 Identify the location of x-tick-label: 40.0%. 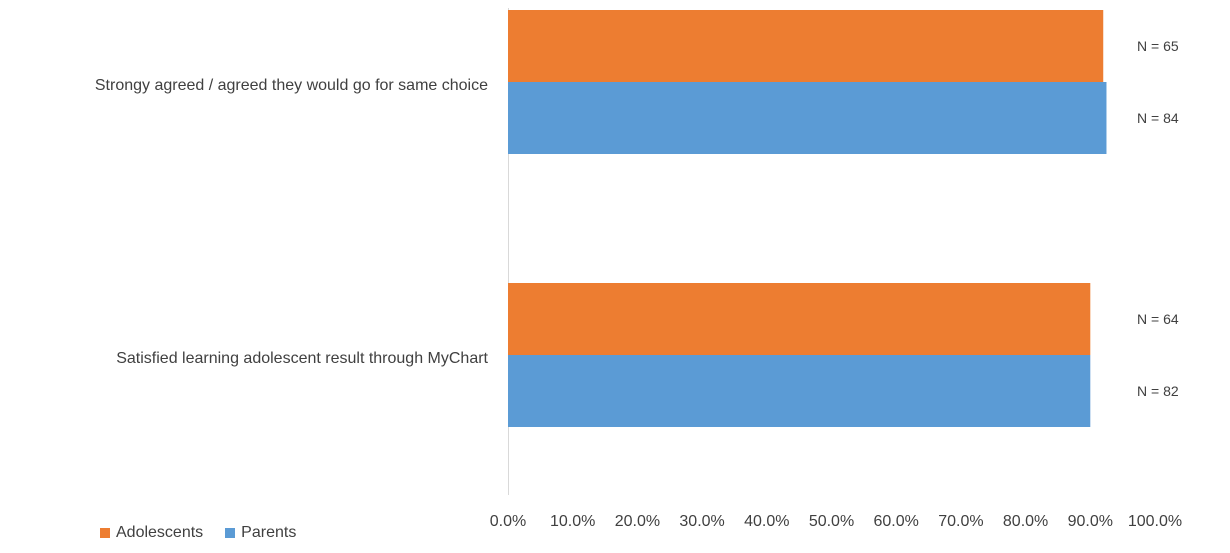
(766, 521).